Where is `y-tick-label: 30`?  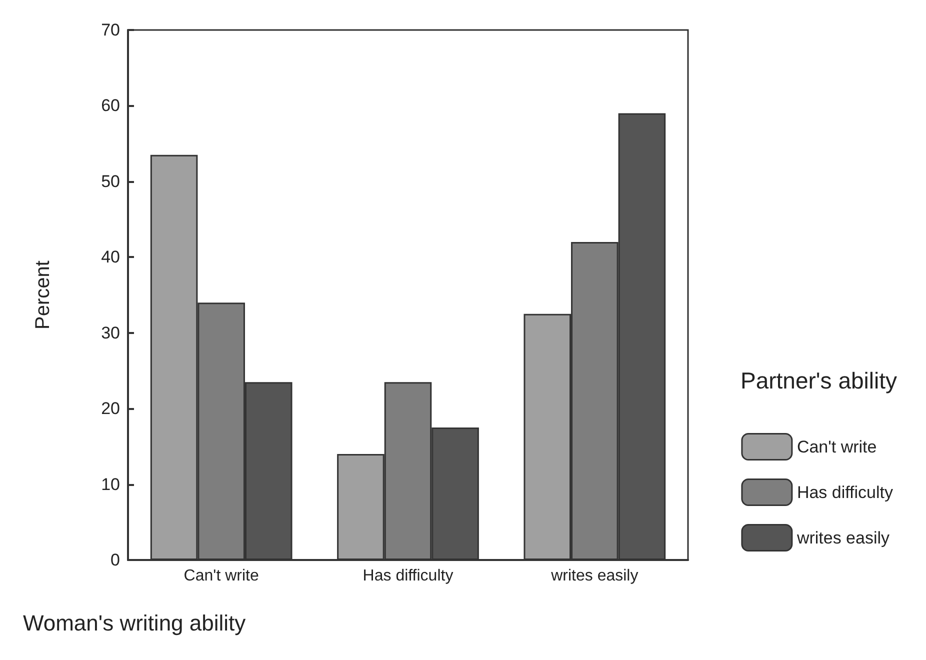
y-tick-label: 30 is located at coordinates (110, 332).